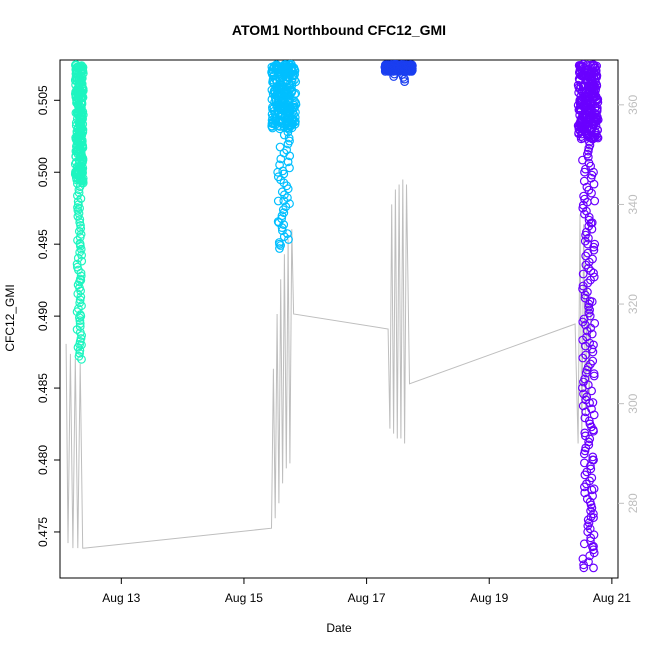 This screenshot has height=650, width=650. I want to click on y2-tick-label: 340, so click(633, 204).